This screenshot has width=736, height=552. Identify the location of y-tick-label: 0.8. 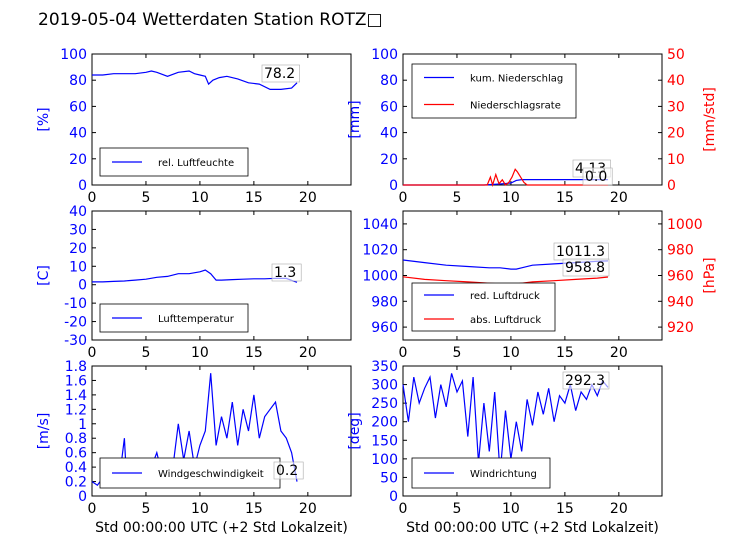
(76, 439).